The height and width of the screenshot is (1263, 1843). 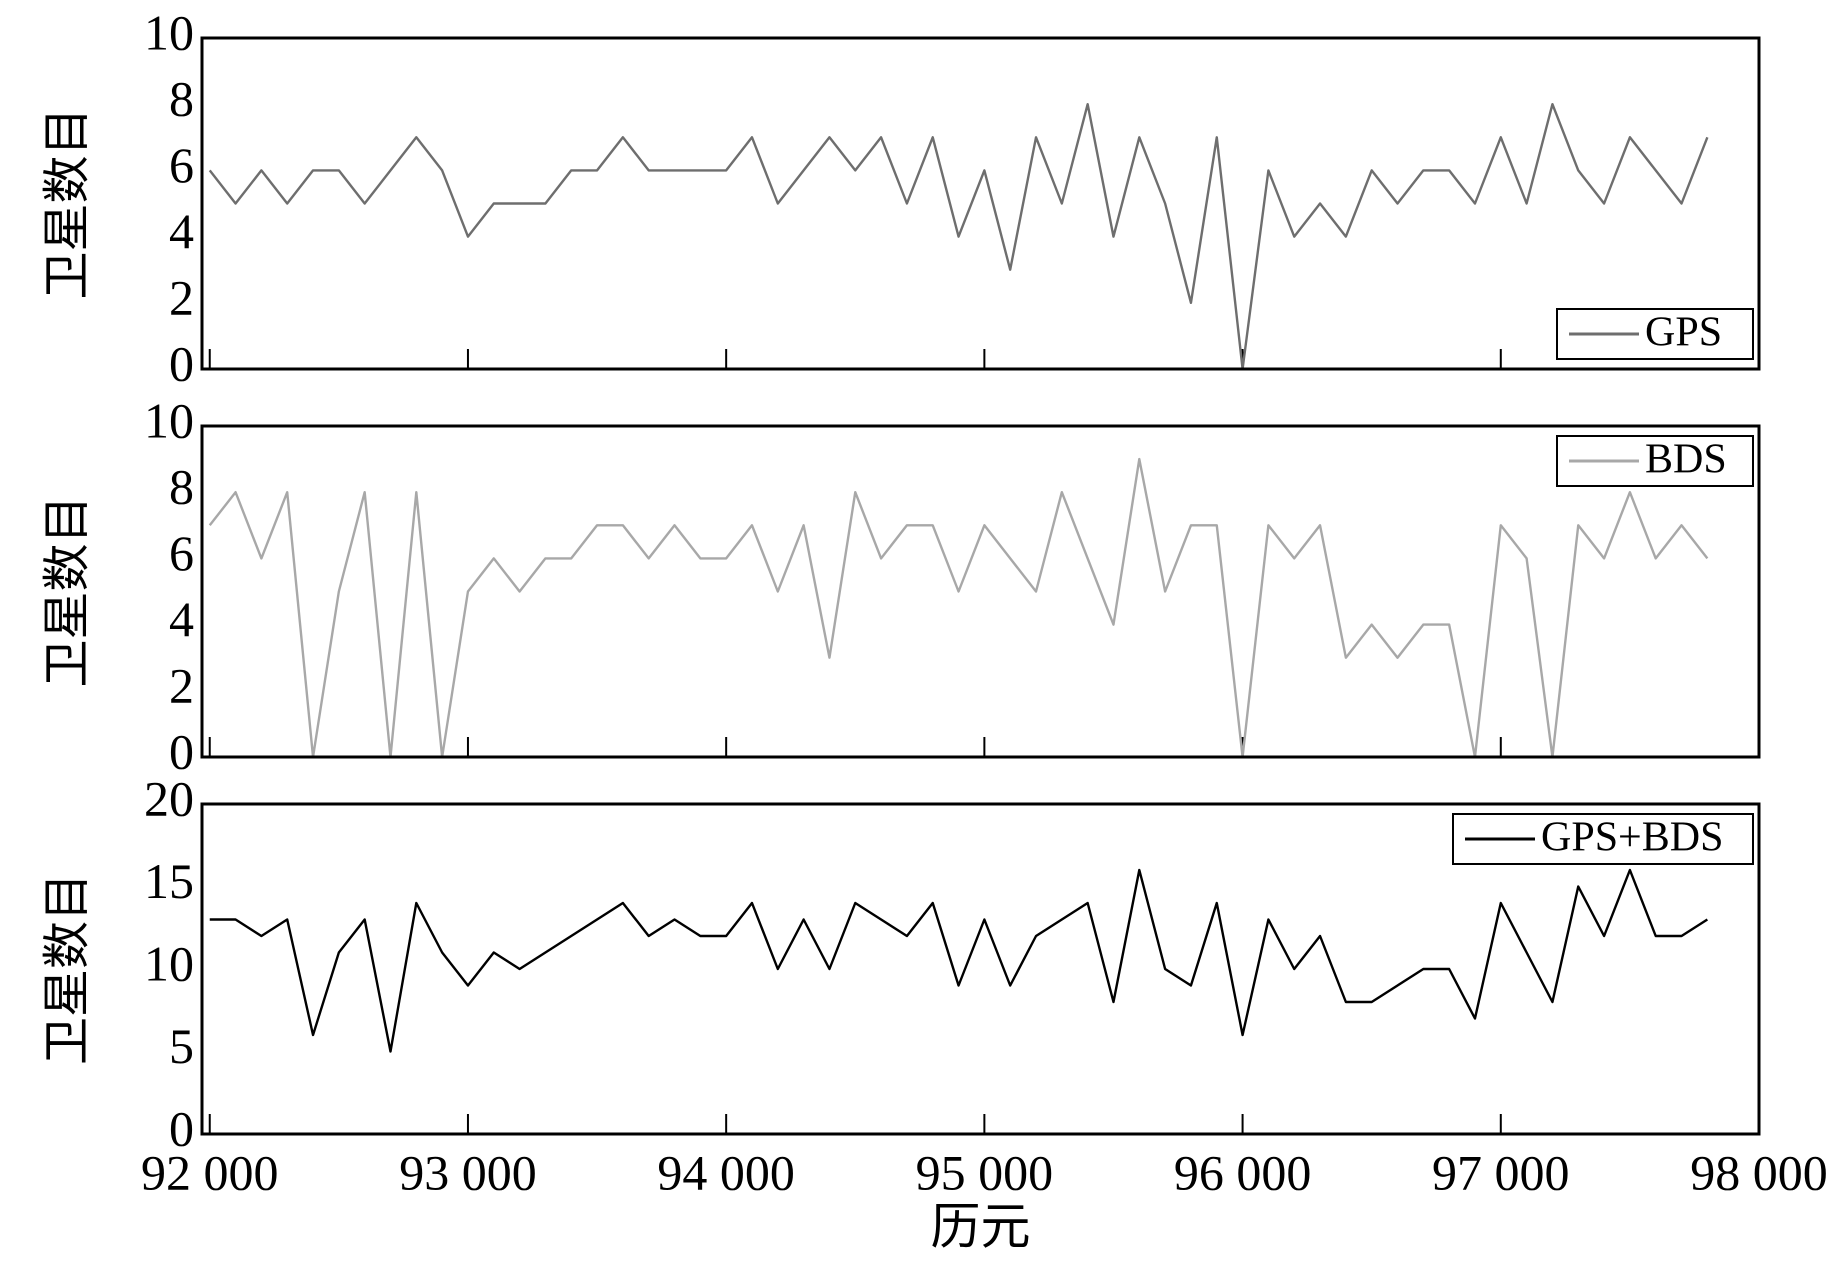 I want to click on x-axis-title: 历元, so click(x=981, y=1226).